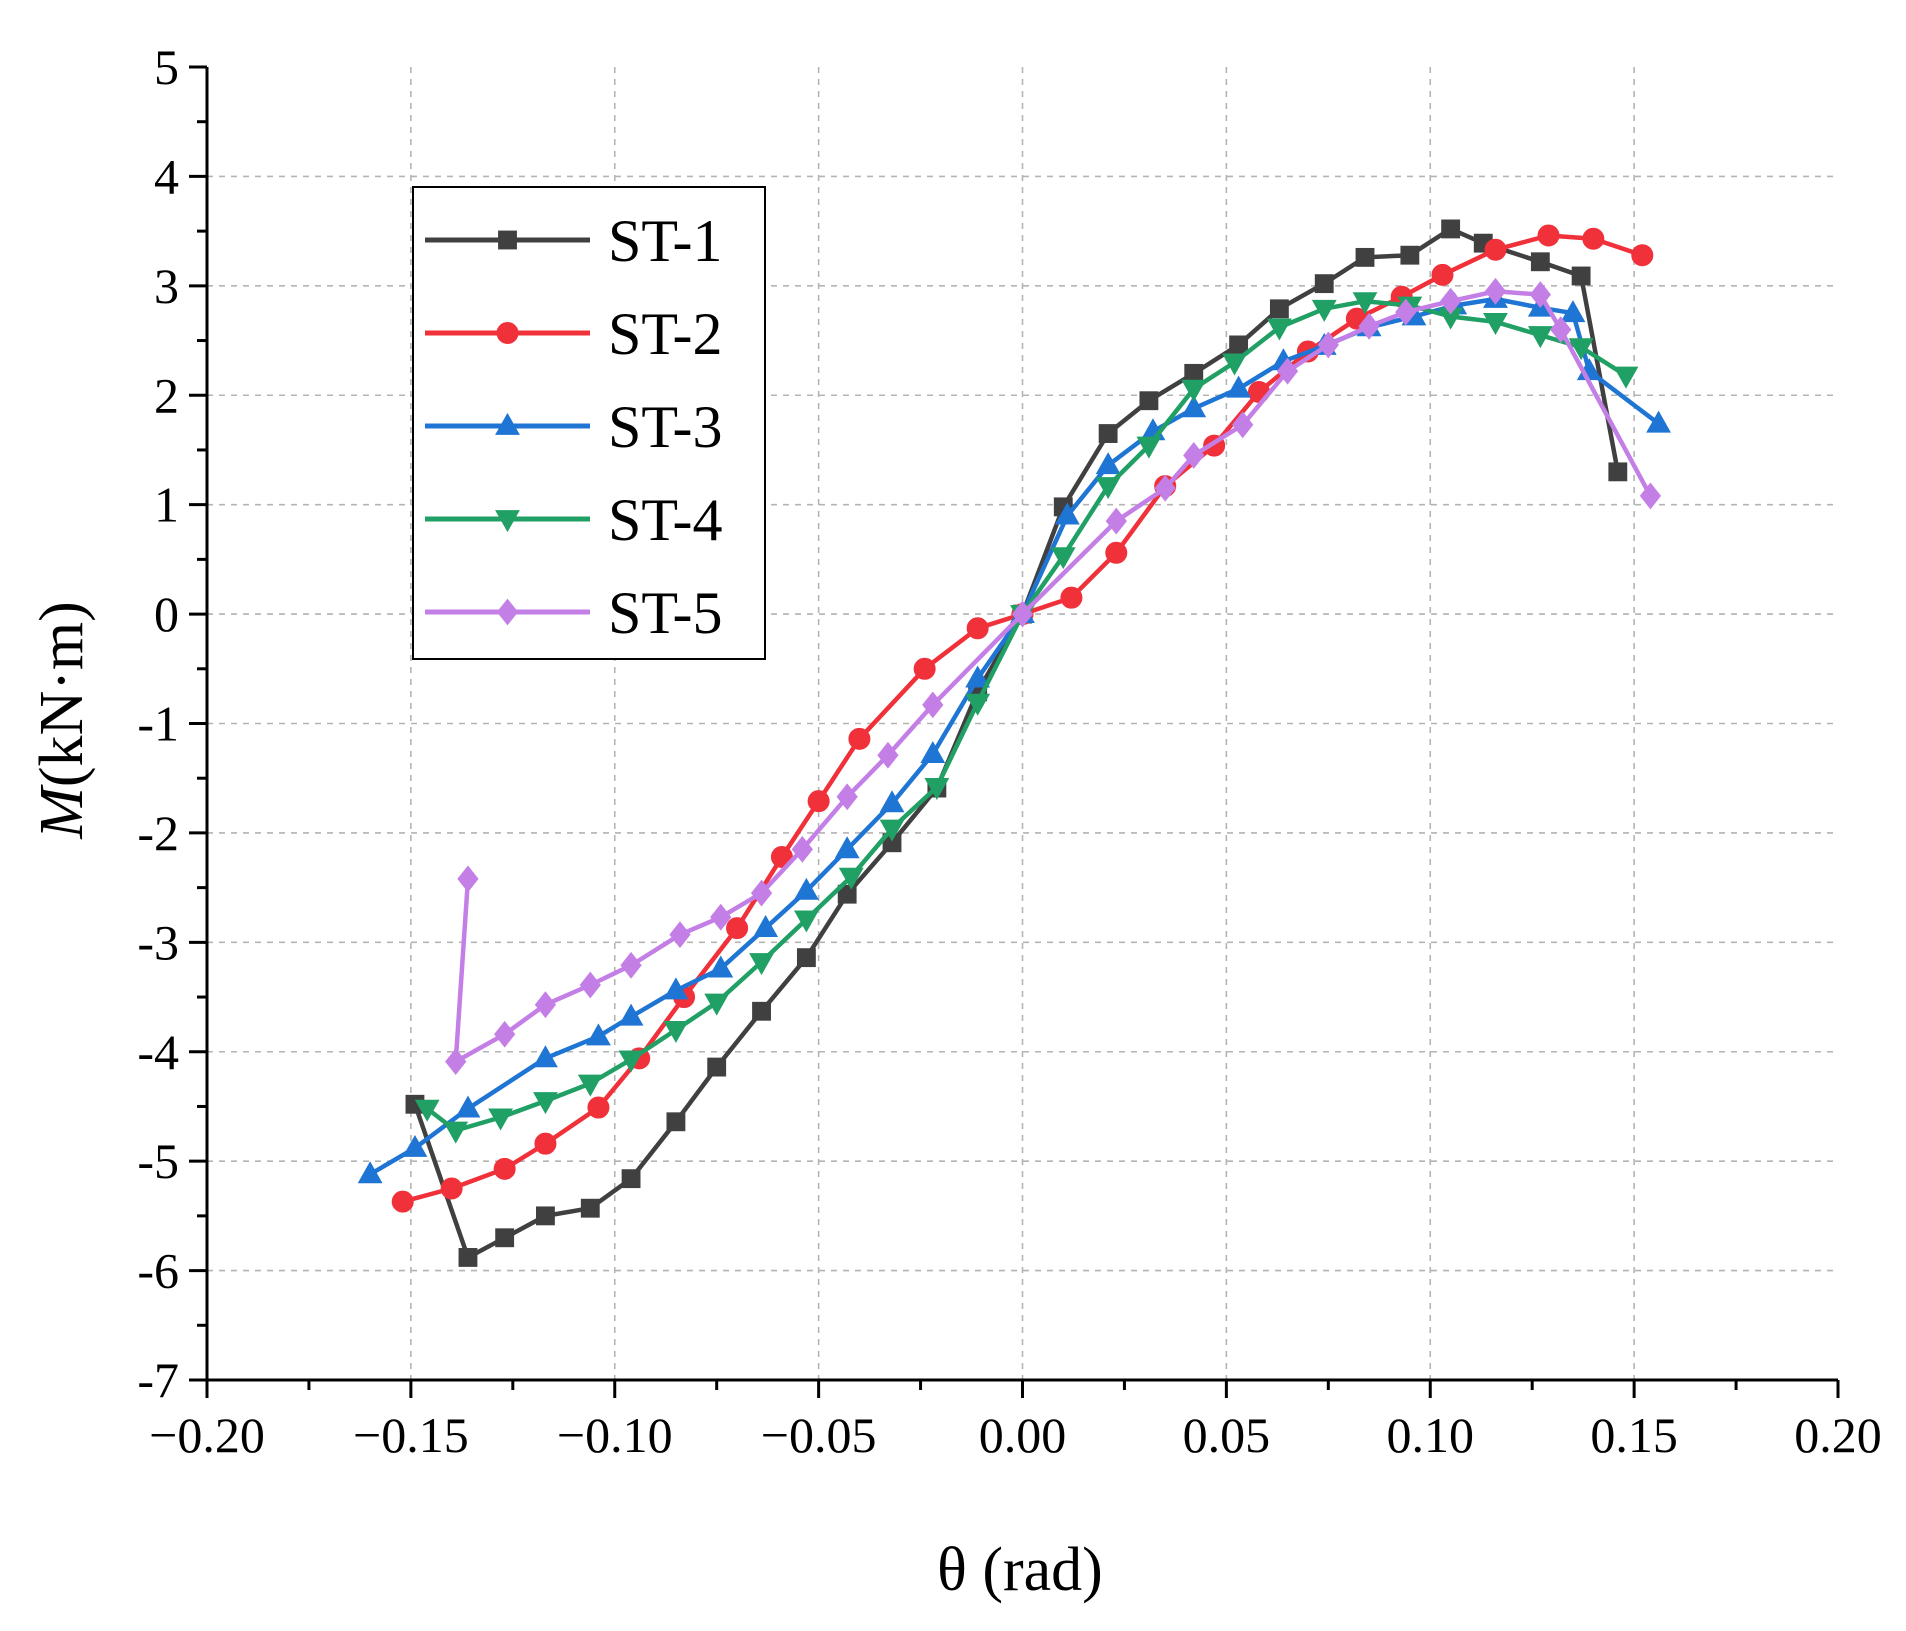  I want to click on x-axis-title: θ (rad), so click(1020, 1570).